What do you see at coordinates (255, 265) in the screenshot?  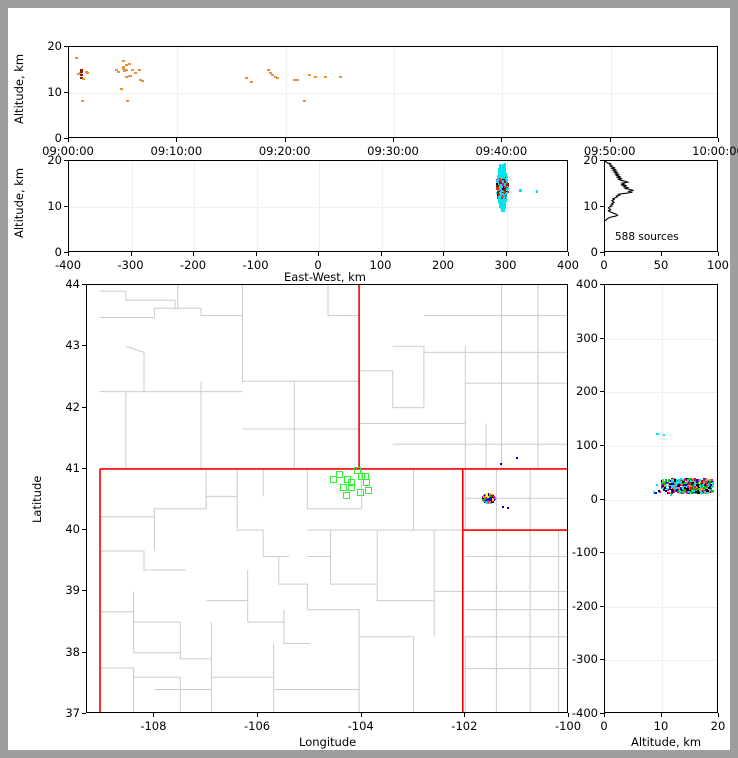 I see `x-tick-label: -100` at bounding box center [255, 265].